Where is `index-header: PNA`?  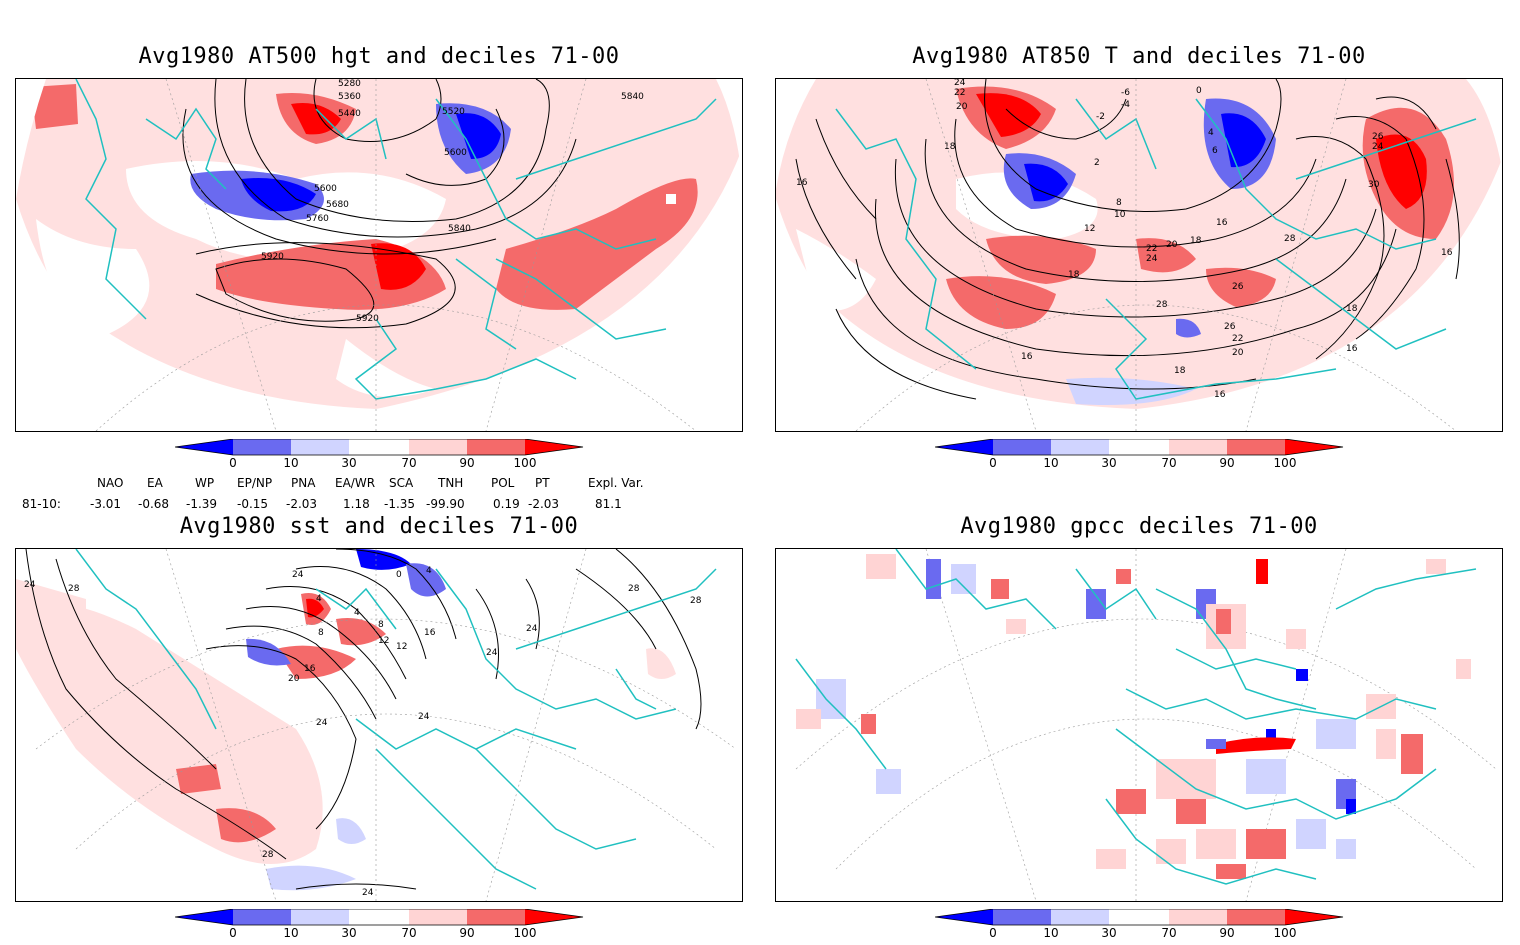
index-header: PNA is located at coordinates (303, 483).